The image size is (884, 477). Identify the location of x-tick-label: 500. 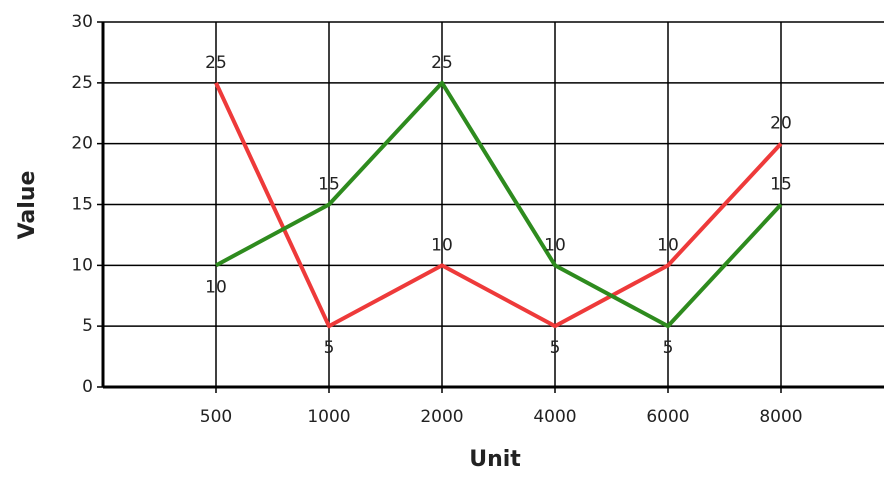
(216, 417).